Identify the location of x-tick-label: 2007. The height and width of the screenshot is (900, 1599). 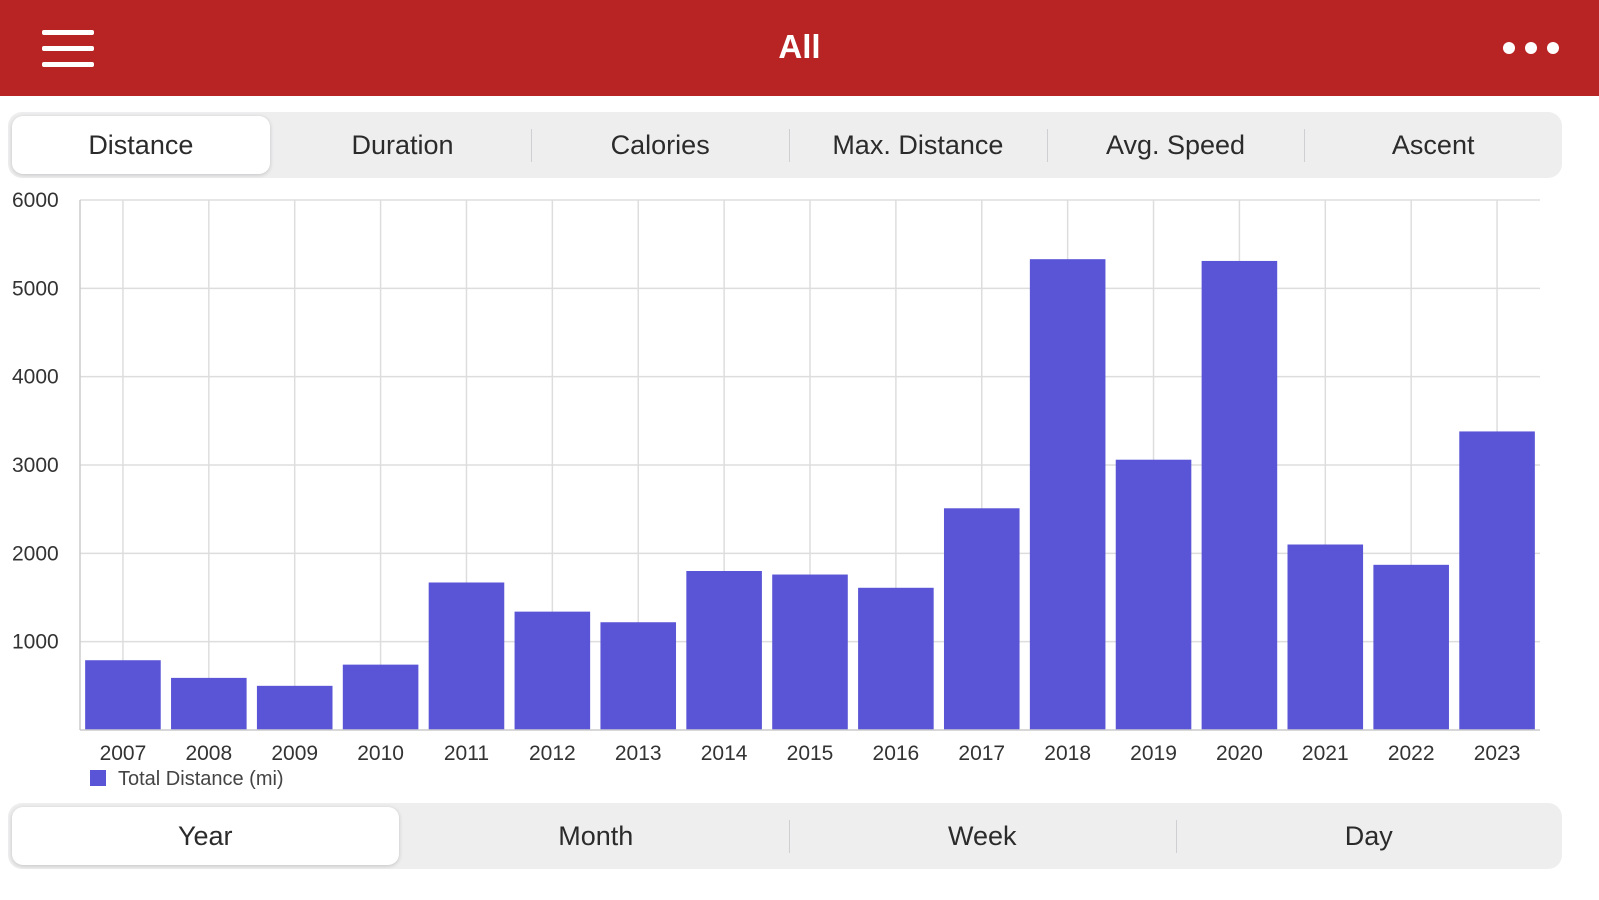
(123, 753).